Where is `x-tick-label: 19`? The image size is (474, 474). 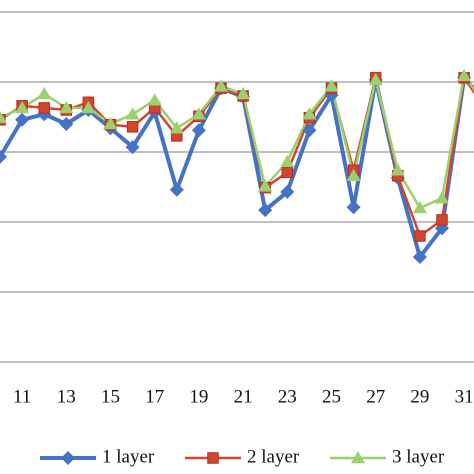 x-tick-label: 19 is located at coordinates (198, 396).